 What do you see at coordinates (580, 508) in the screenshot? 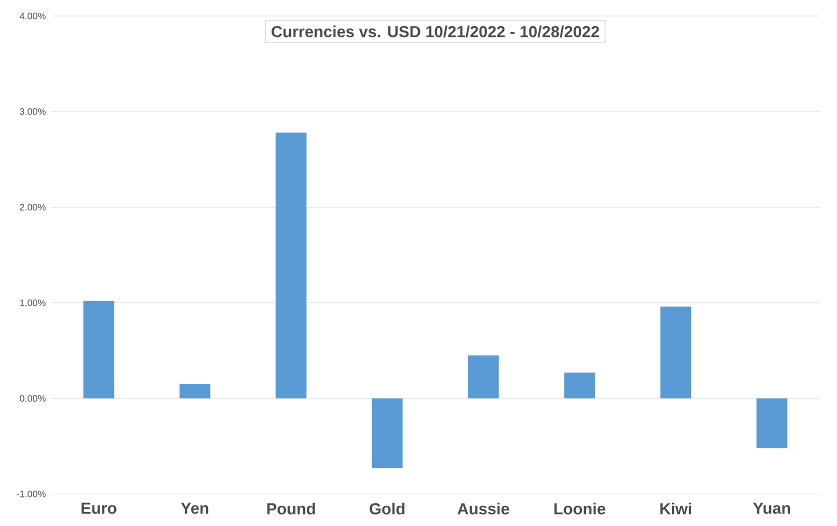
I see `x-tick-label: Loonie` at bounding box center [580, 508].